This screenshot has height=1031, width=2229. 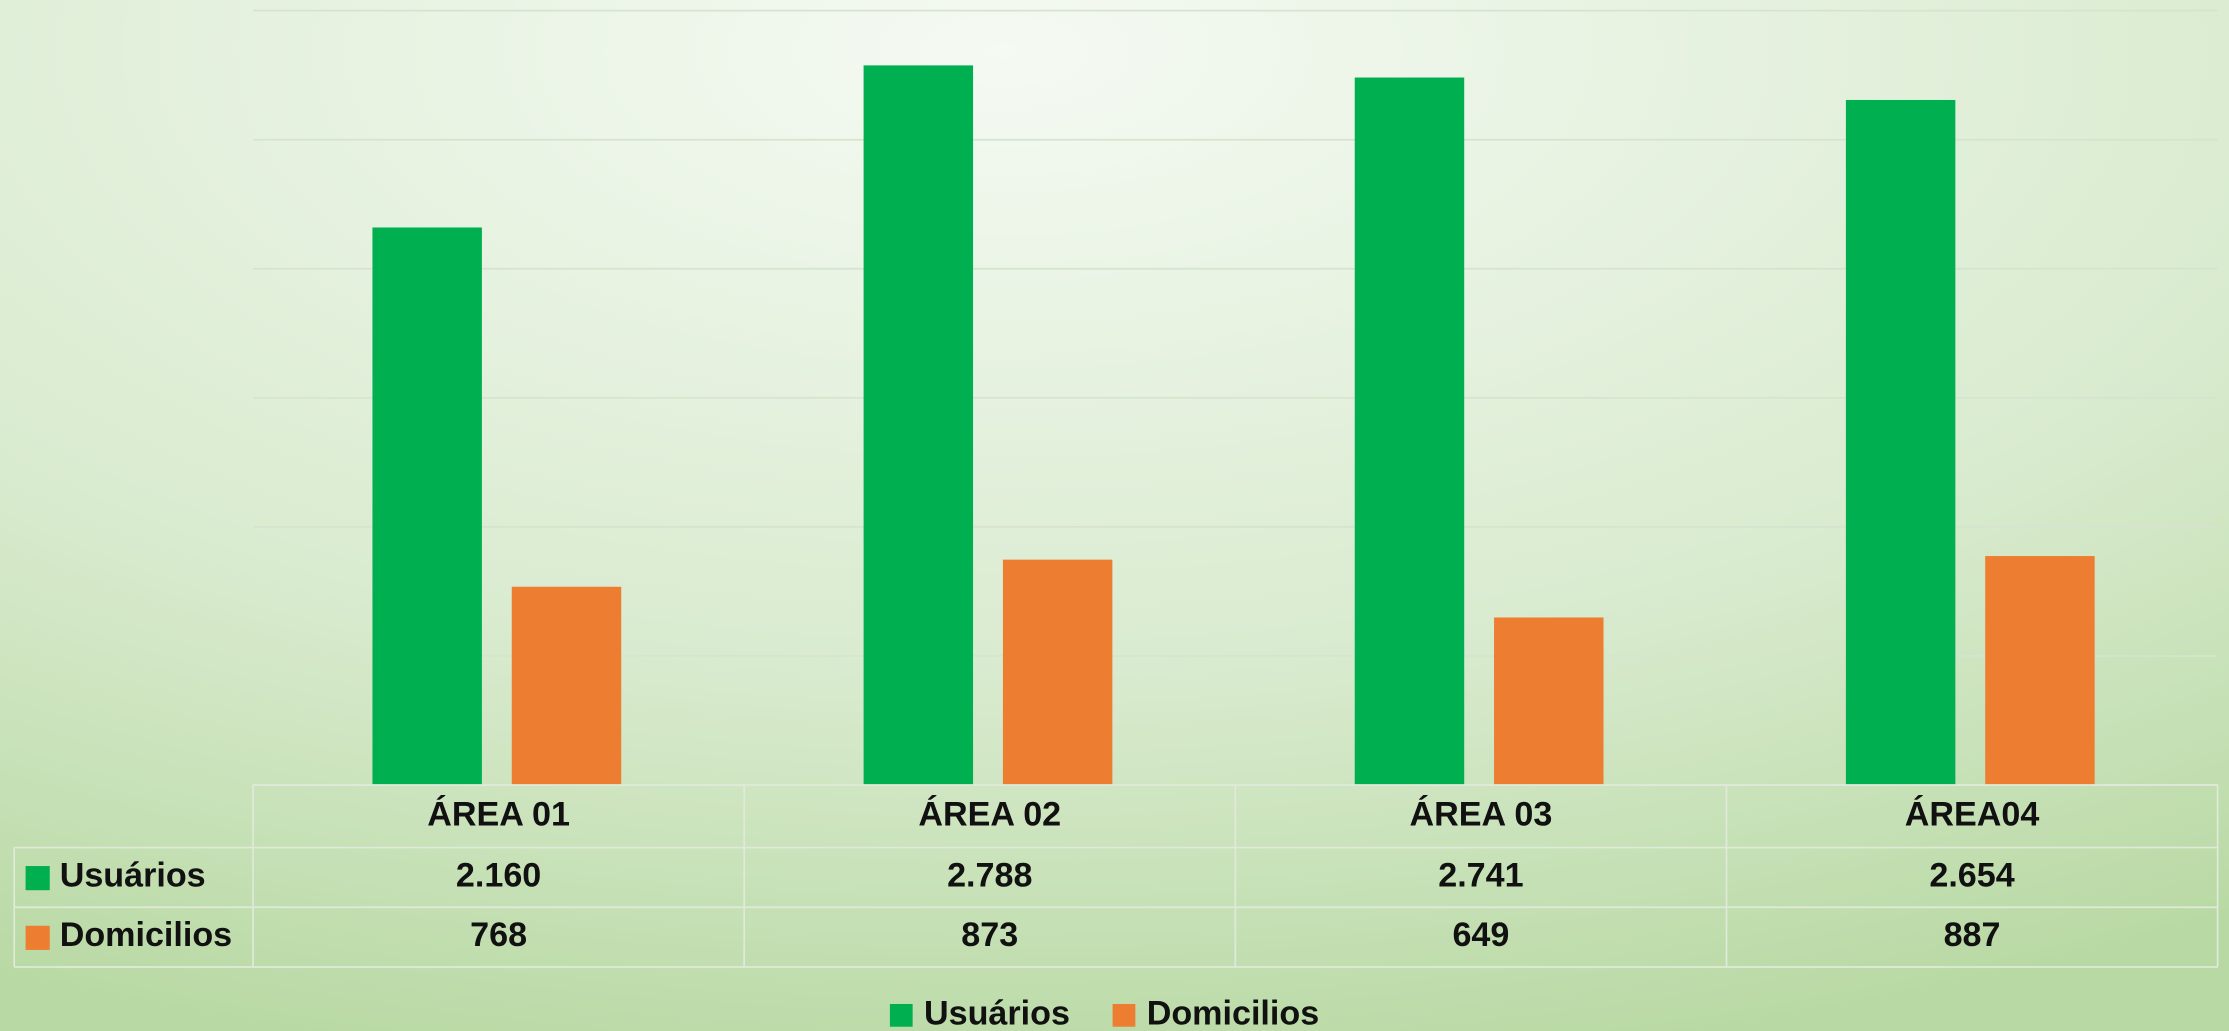 What do you see at coordinates (146, 935) in the screenshot?
I see `table-series-name: Domicilios` at bounding box center [146, 935].